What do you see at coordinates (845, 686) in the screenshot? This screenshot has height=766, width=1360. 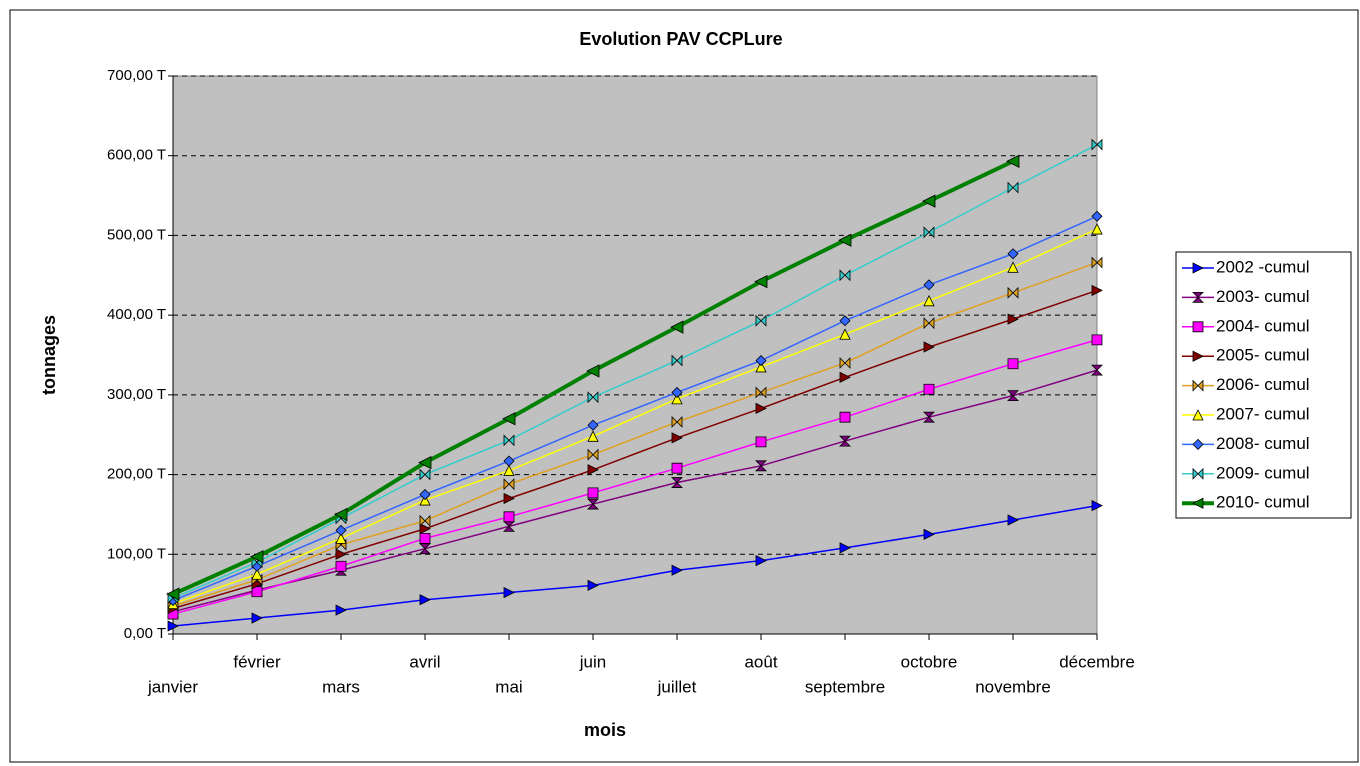 I see `x-tick-label: septembre` at bounding box center [845, 686].